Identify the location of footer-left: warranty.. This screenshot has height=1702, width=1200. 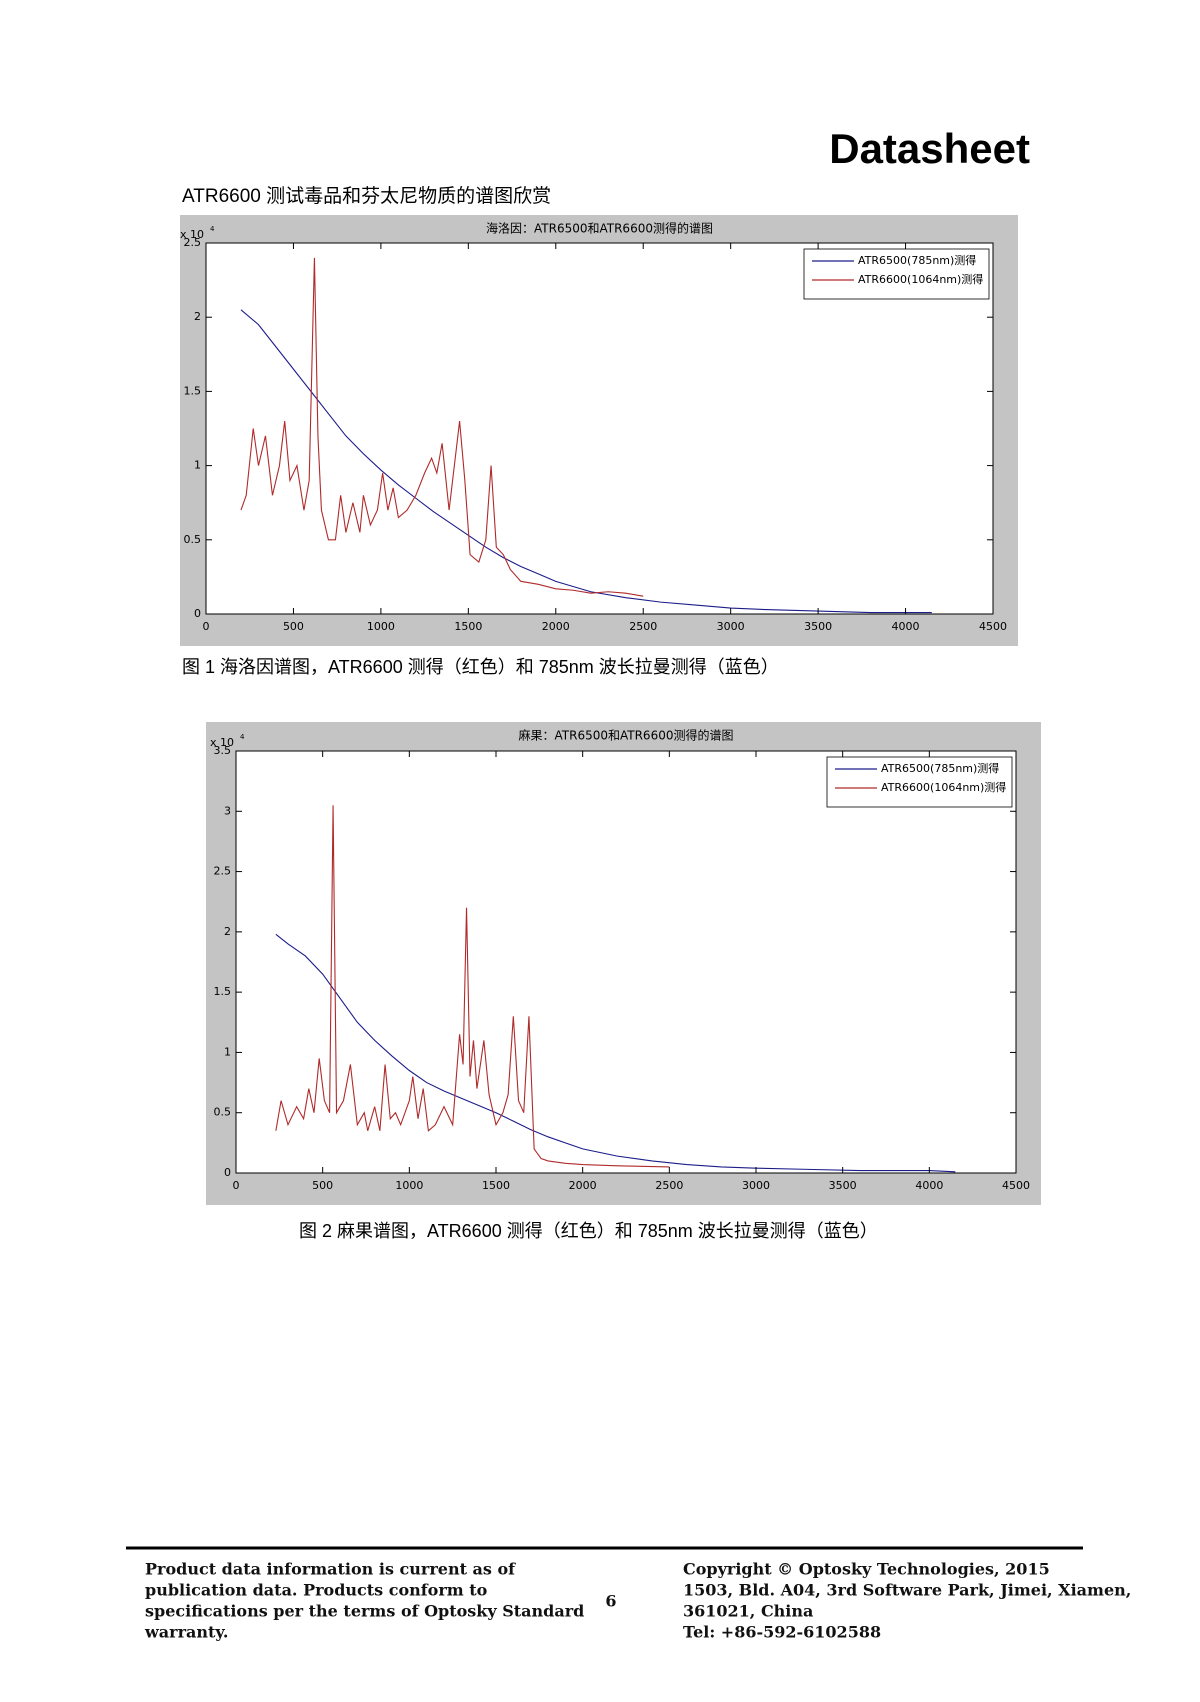
(186, 1632).